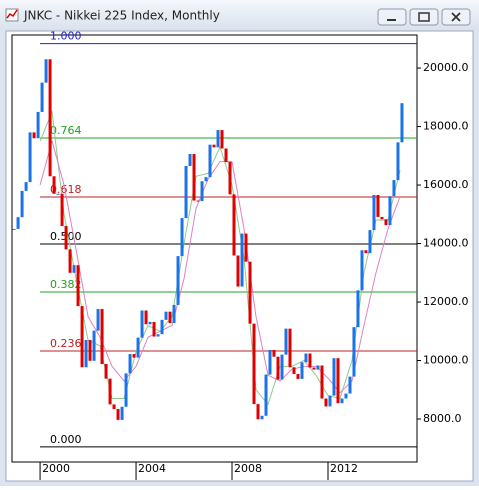  Describe the element at coordinates (442, 418) in the screenshot. I see `y-tick-label: 8000.0` at that location.